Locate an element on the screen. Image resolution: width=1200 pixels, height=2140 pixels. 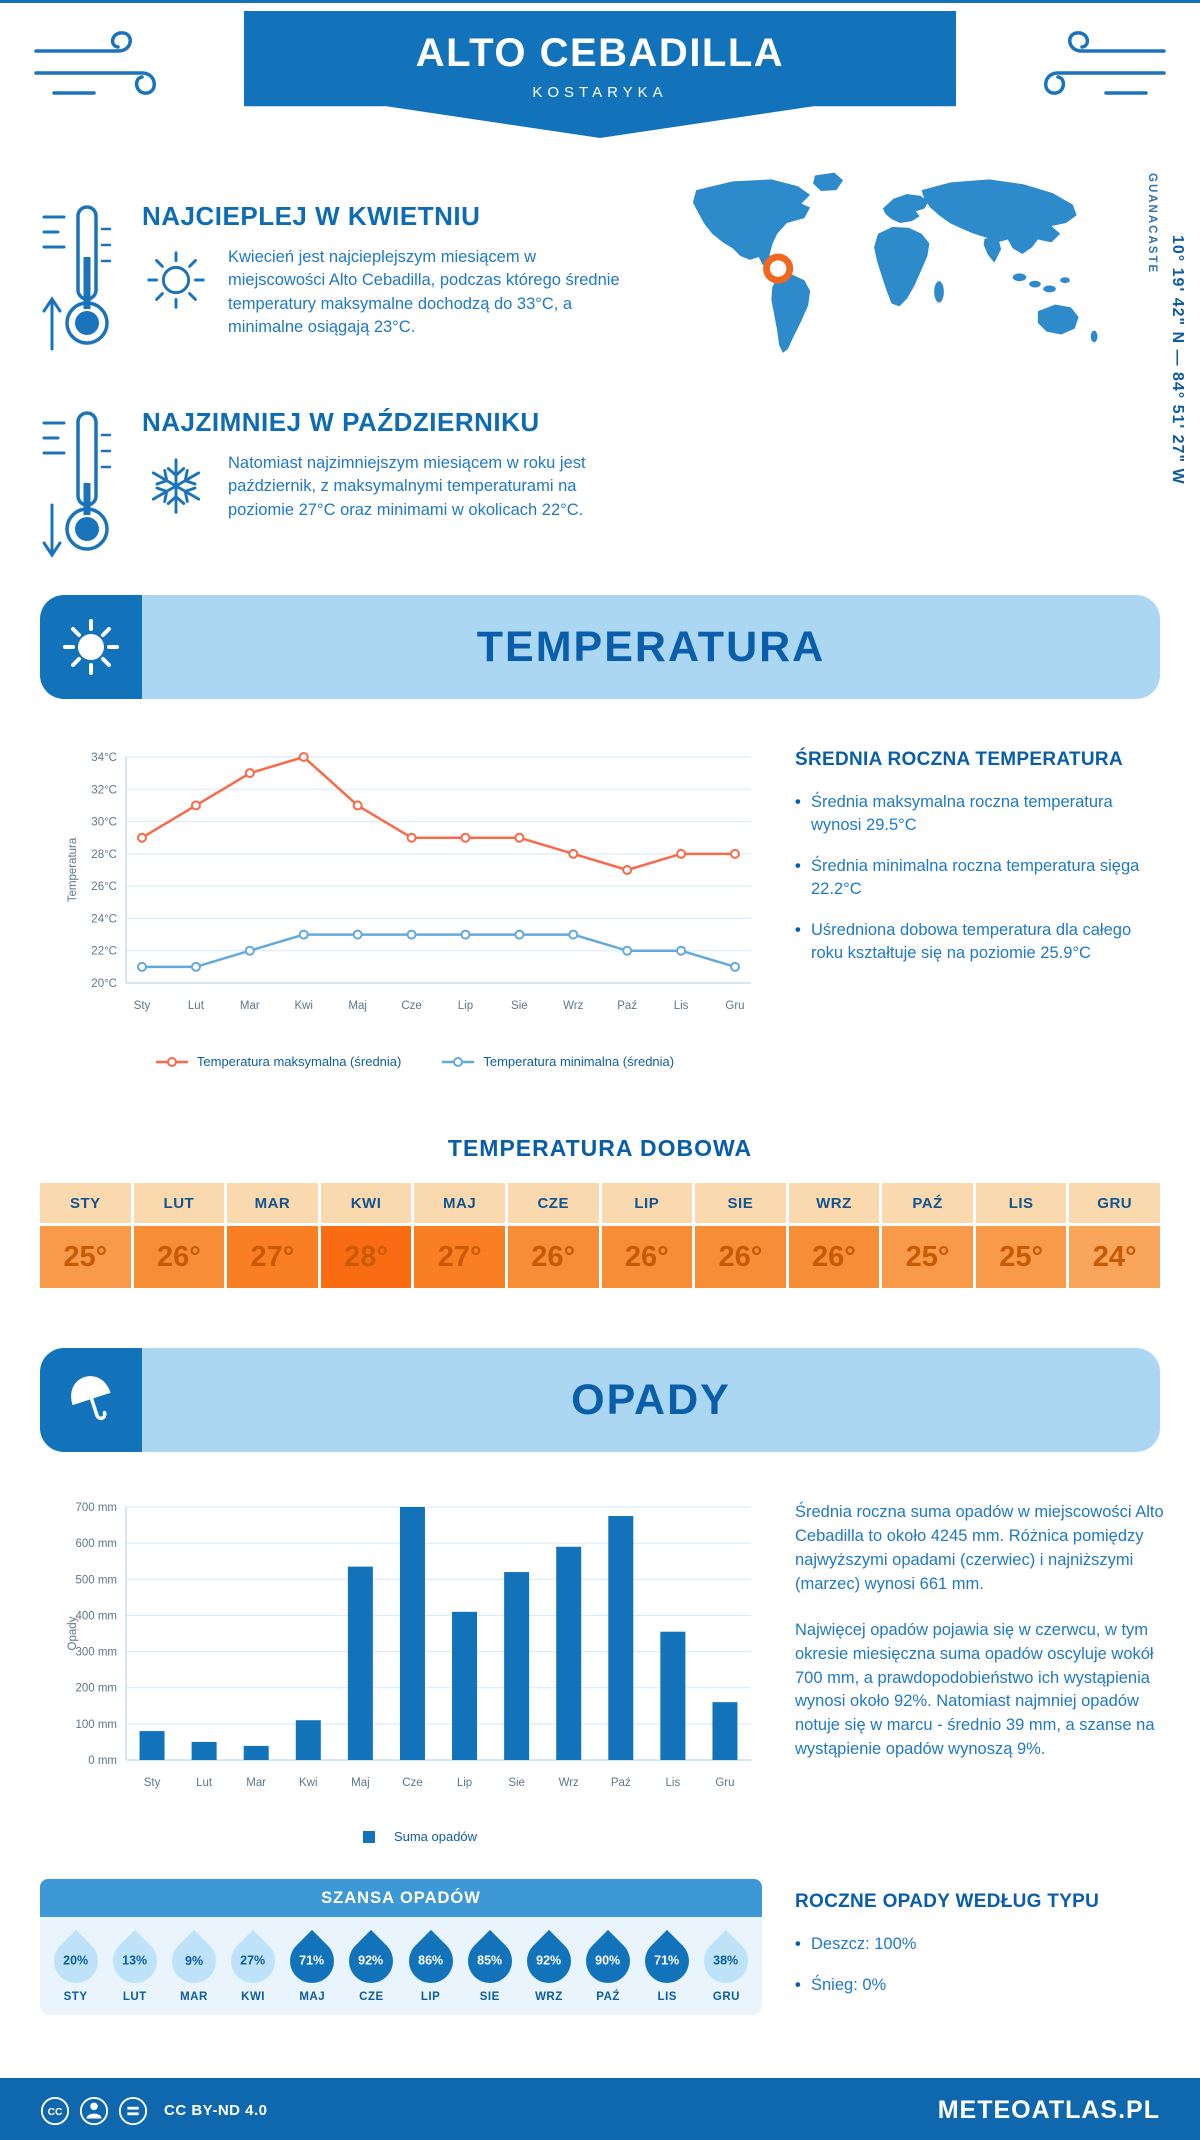
y-axis-title: Opady is located at coordinates (73, 1633).